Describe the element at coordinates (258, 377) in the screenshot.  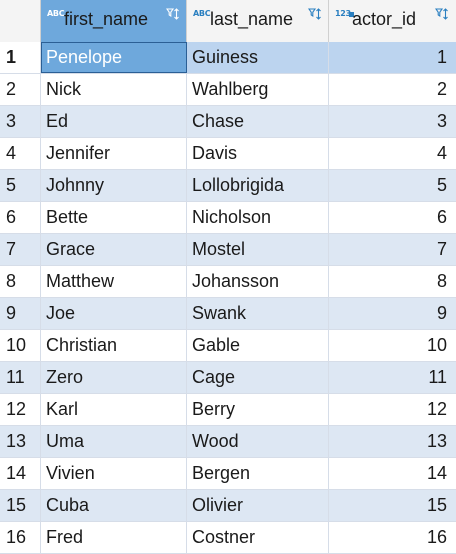
I see `cell-last-name: Cage` at that location.